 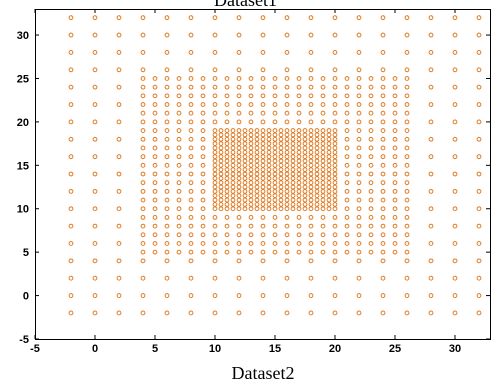 What do you see at coordinates (23, 36) in the screenshot?
I see `y-tick-label: 30` at bounding box center [23, 36].